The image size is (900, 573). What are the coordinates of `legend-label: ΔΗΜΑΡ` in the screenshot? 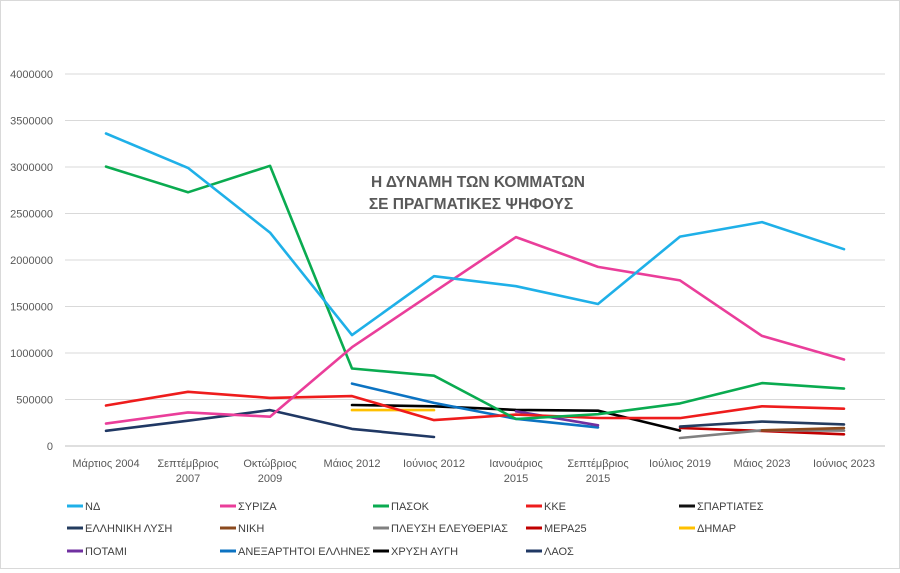 It's located at (716, 529).